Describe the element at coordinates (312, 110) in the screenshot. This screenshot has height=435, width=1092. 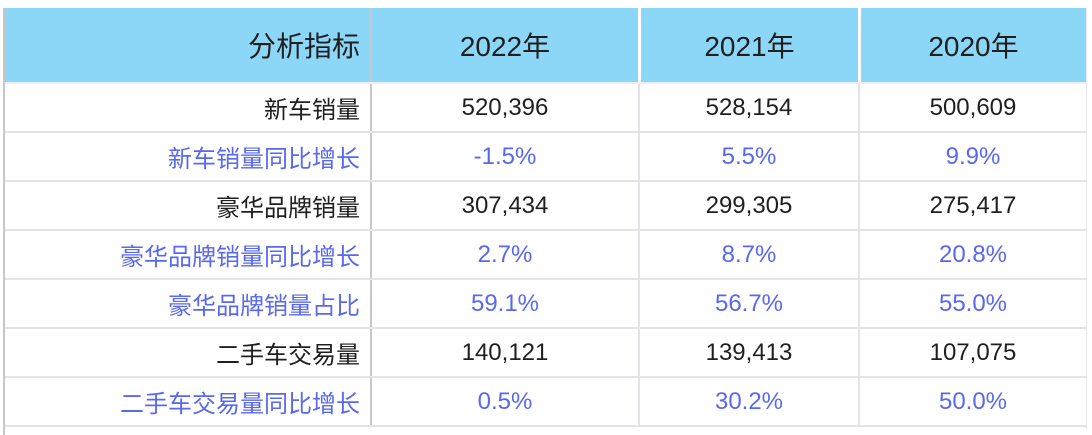
I see `row-label: 新车销量` at that location.